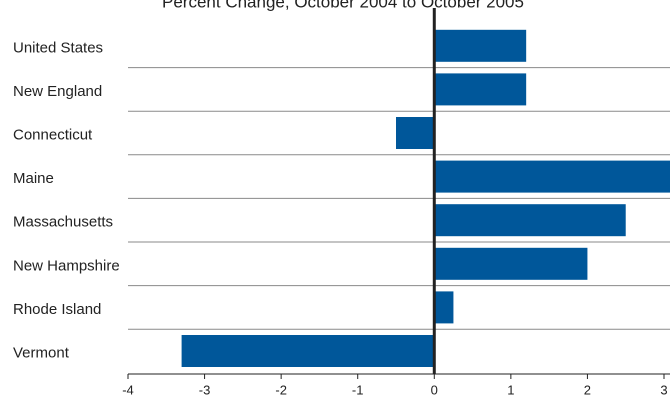 This screenshot has width=670, height=397. What do you see at coordinates (41, 353) in the screenshot?
I see `category-label: Vermont` at bounding box center [41, 353].